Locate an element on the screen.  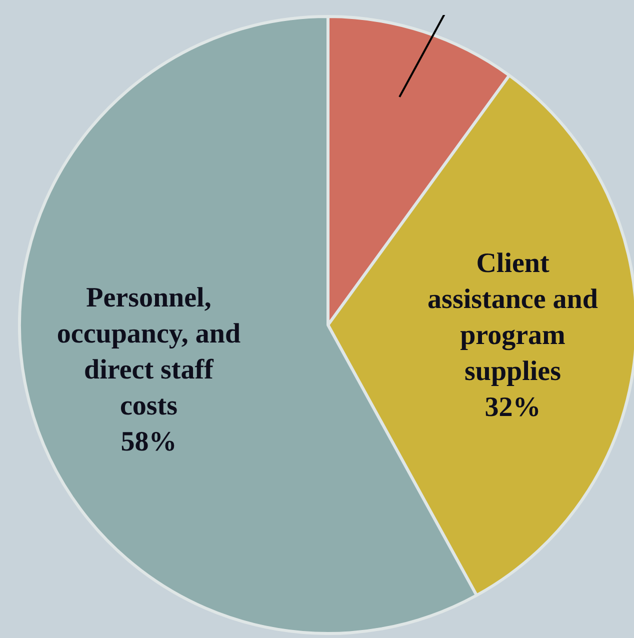
data-label: 32% is located at coordinates (512, 407).